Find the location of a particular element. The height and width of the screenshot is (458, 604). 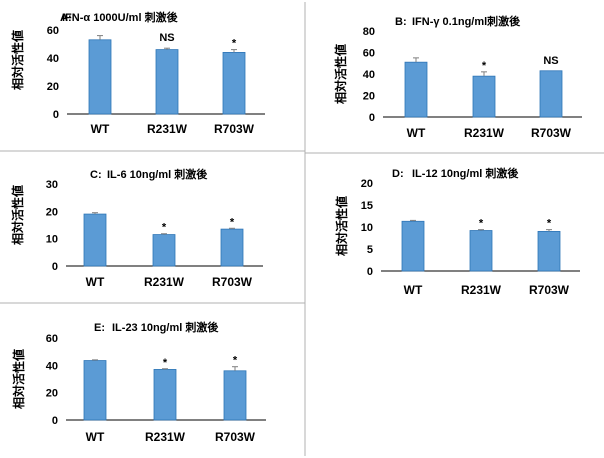

y-tick-label: 15 is located at coordinates (367, 206).